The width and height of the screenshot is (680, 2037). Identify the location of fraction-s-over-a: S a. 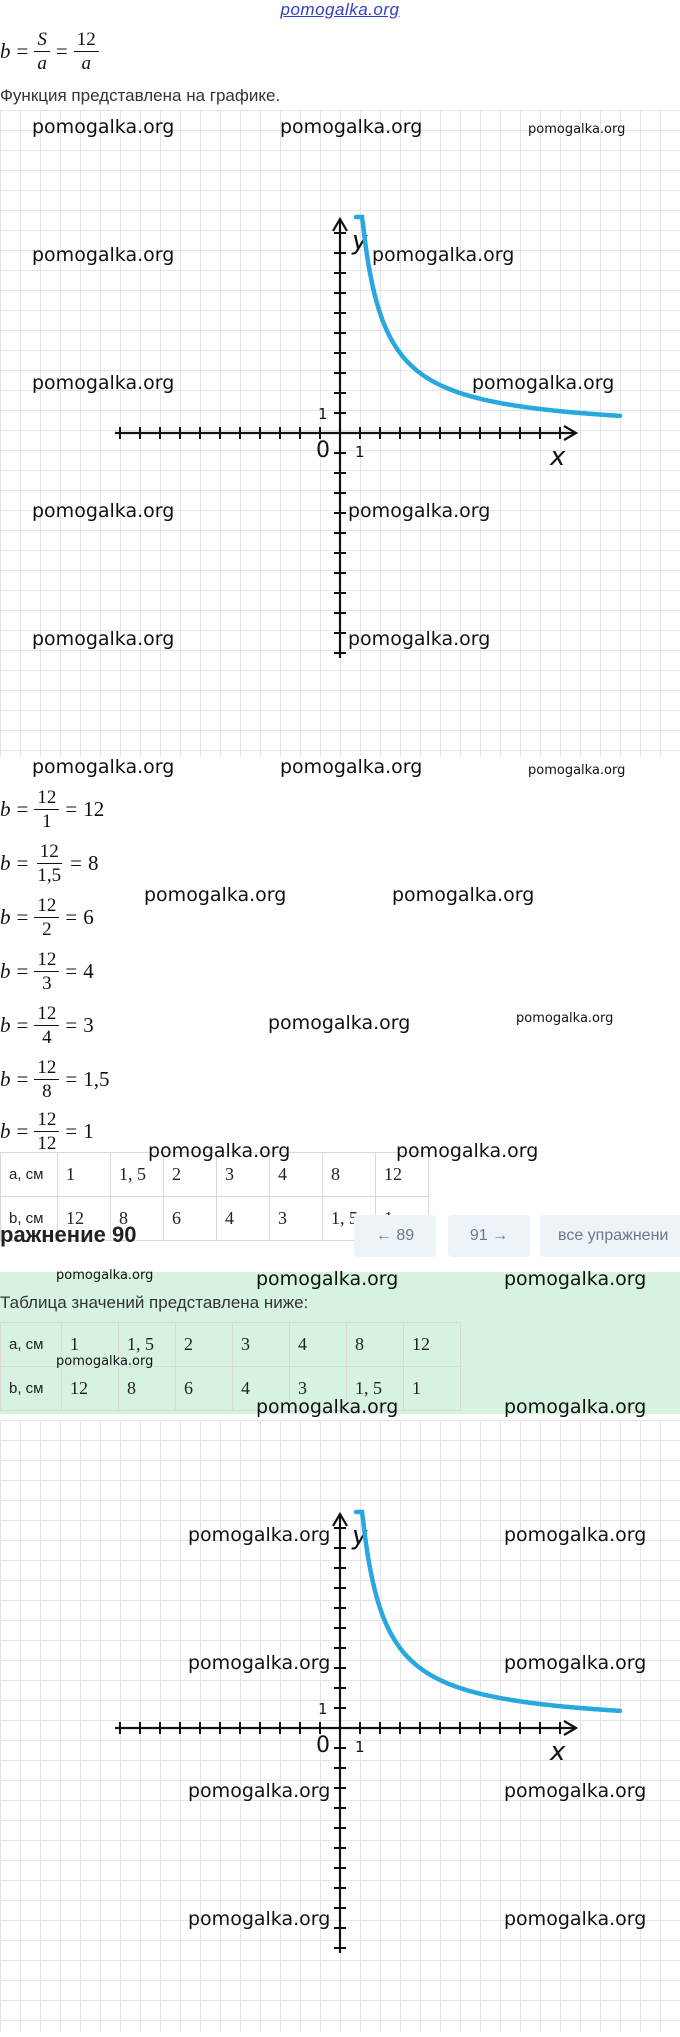
(42, 51).